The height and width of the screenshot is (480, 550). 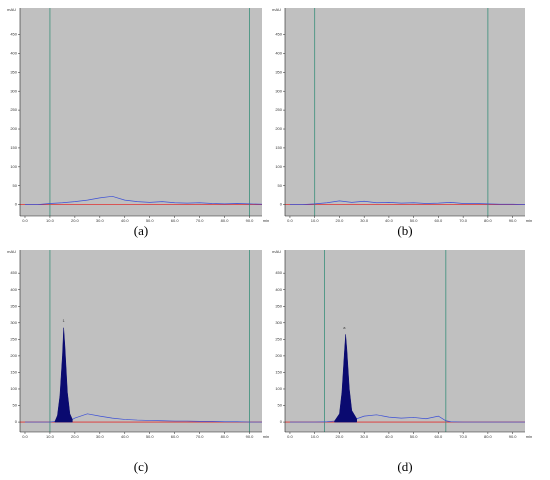 I want to click on peak-label: a, so click(x=344, y=327).